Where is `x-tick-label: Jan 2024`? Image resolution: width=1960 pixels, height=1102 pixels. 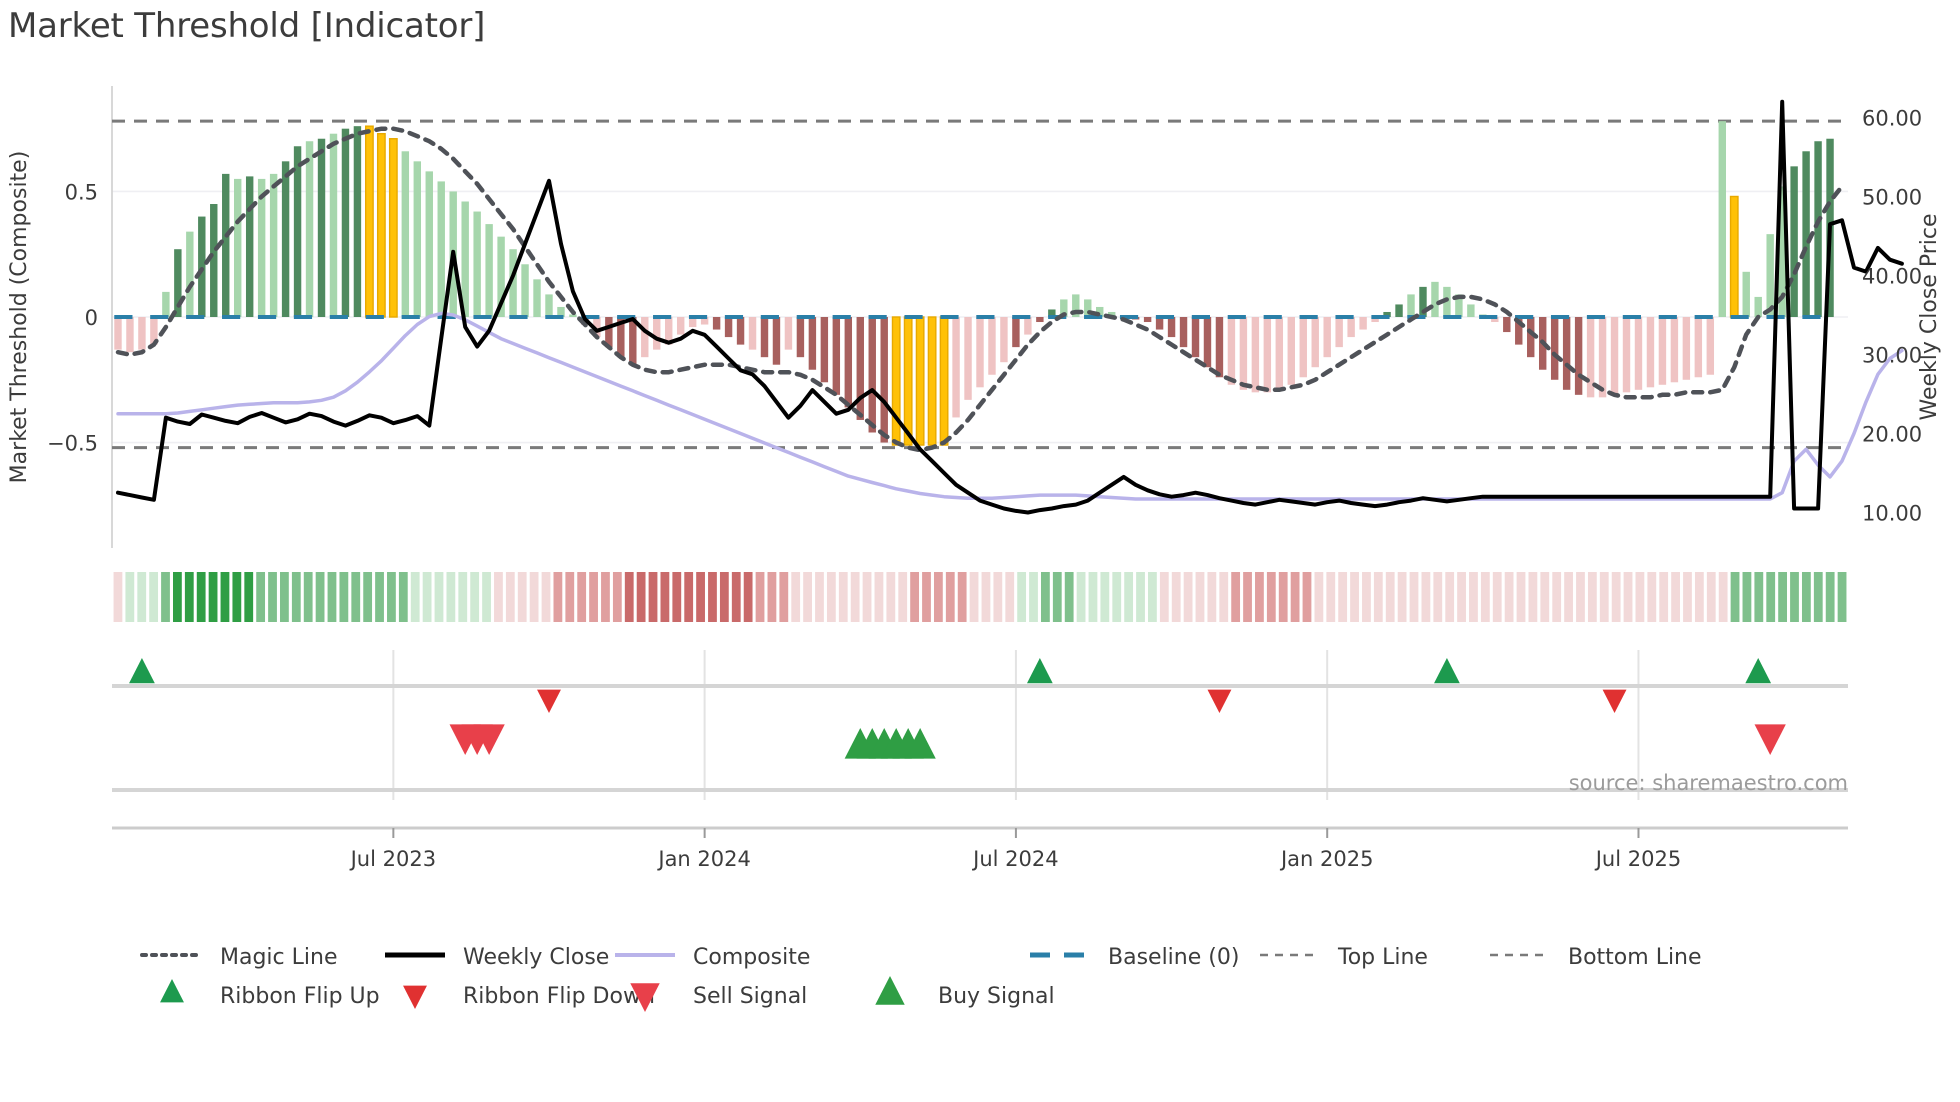 x-tick-label: Jan 2024 is located at coordinates (703, 859).